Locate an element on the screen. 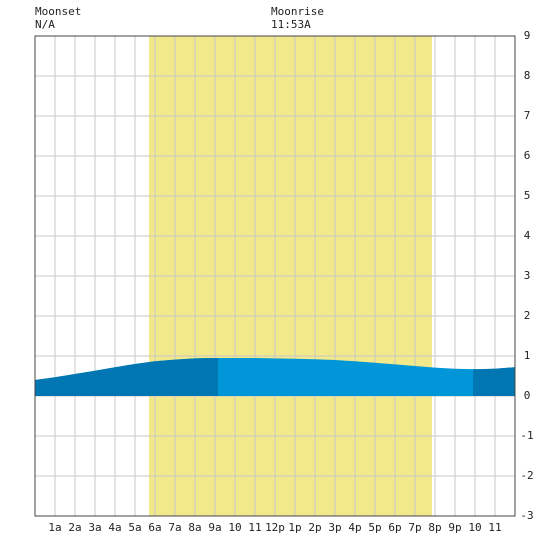 The image size is (550, 550). y-tick-label: 4 is located at coordinates (527, 235).